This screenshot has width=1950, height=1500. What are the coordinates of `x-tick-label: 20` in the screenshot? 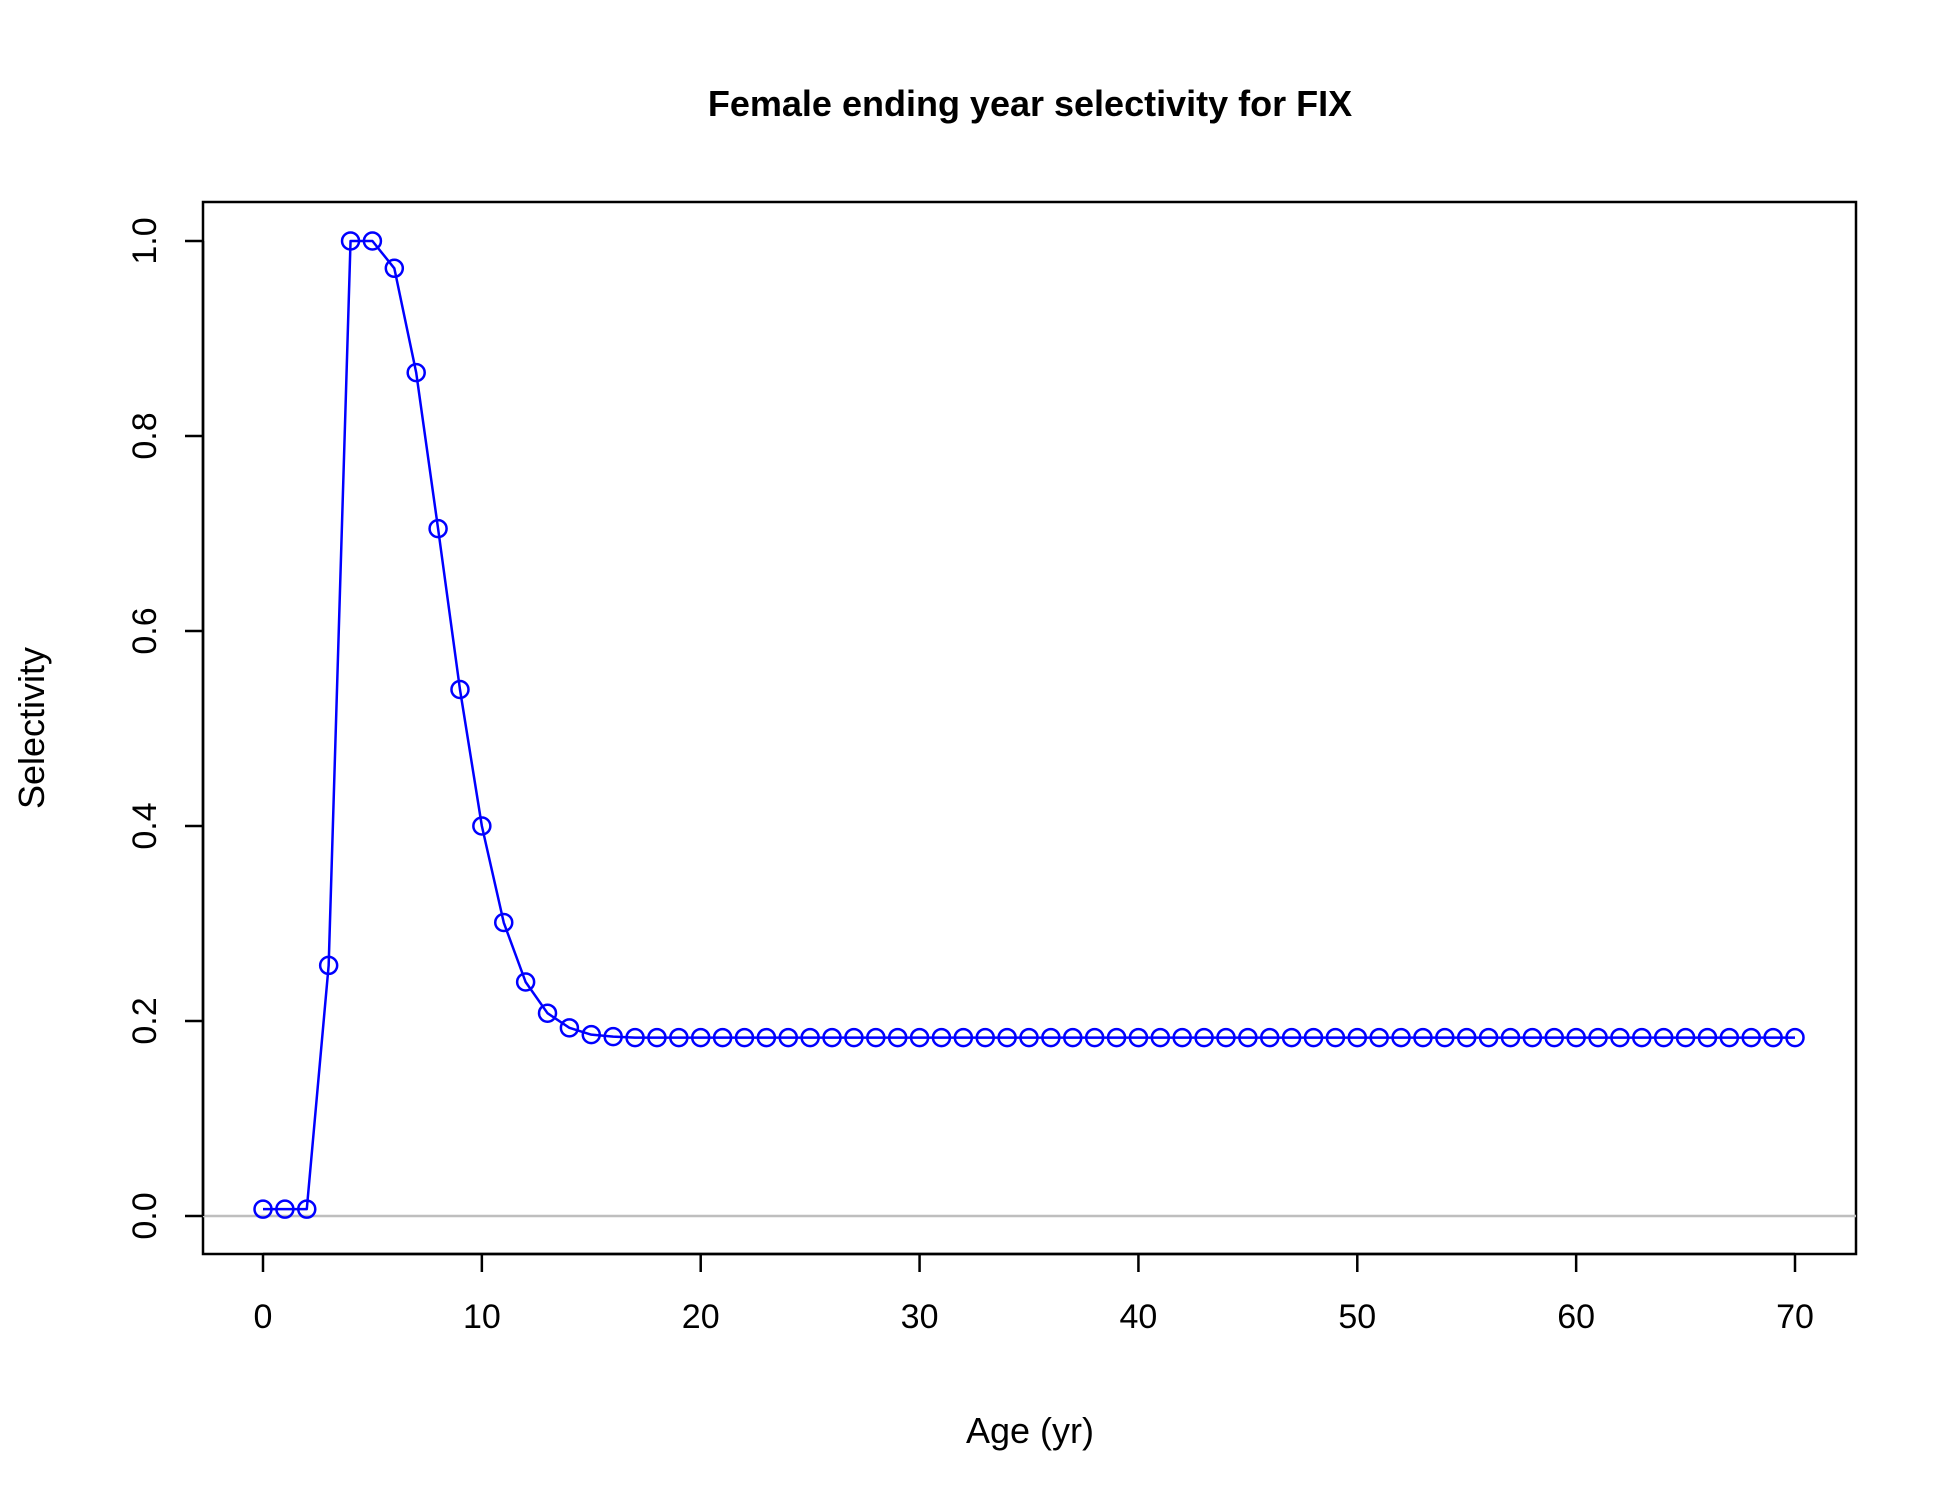 It's located at (701, 1317).